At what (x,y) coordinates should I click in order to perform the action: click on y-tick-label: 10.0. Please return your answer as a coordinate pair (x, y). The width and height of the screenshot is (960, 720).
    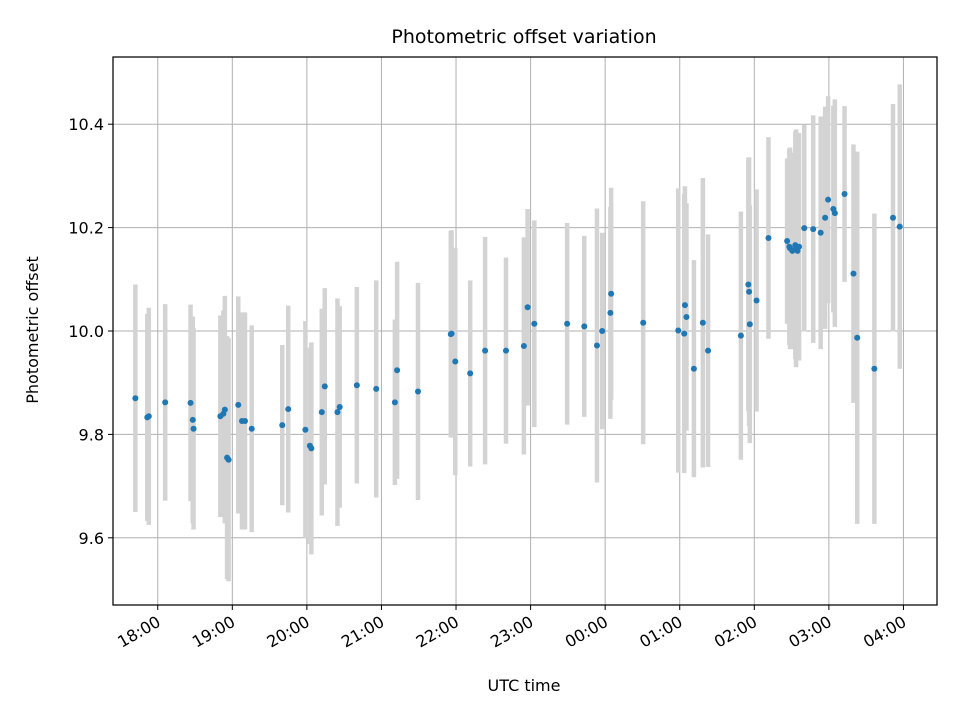
    Looking at the image, I should click on (86, 331).